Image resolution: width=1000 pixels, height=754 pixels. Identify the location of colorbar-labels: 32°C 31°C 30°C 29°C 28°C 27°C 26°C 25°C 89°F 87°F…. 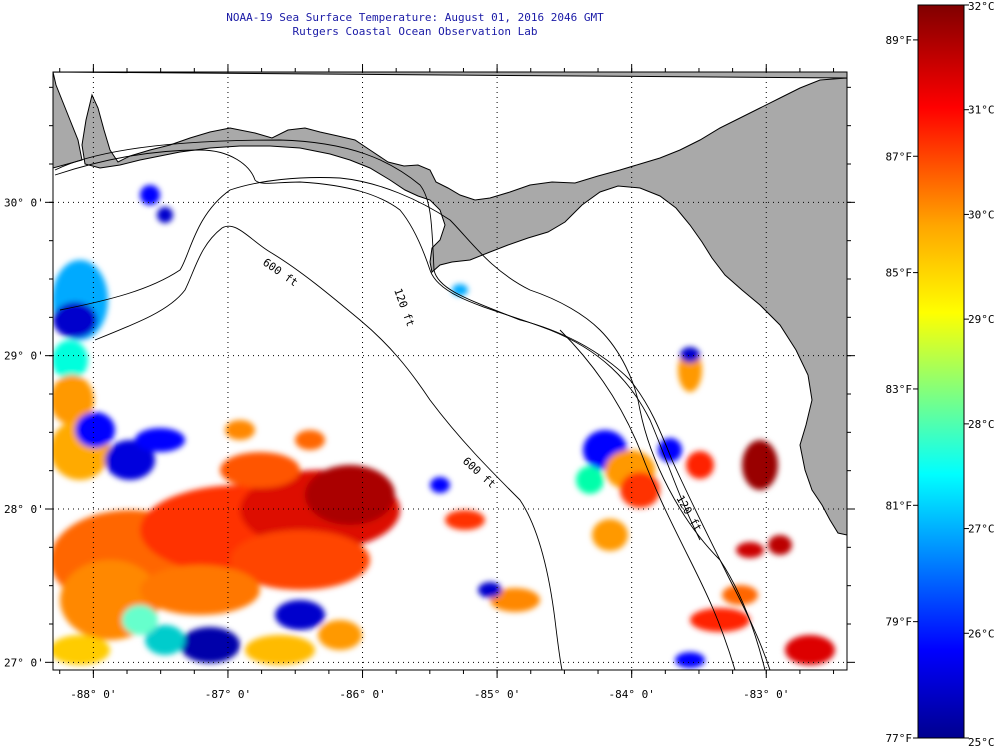
(940, 374).